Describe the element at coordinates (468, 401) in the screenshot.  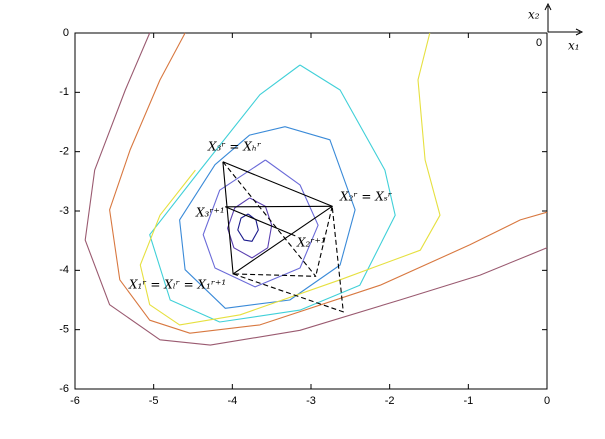
I see `x-tick-label: -1` at that location.